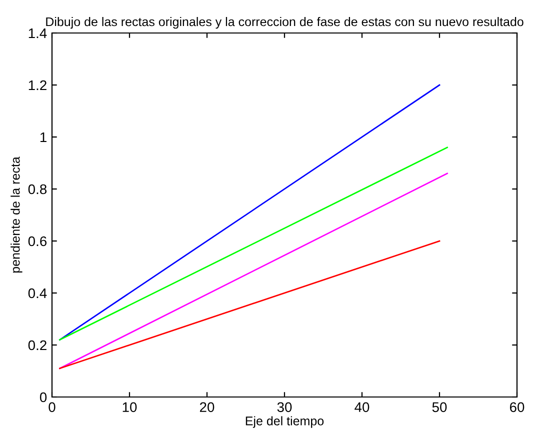  Describe the element at coordinates (285, 422) in the screenshot. I see `x-axis-title: Eje del tiempo` at that location.